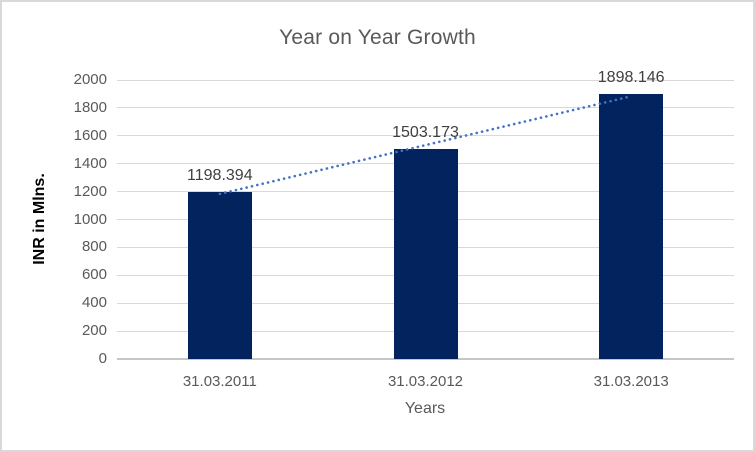 The height and width of the screenshot is (452, 755). I want to click on y-tick-label: 200, so click(94, 331).